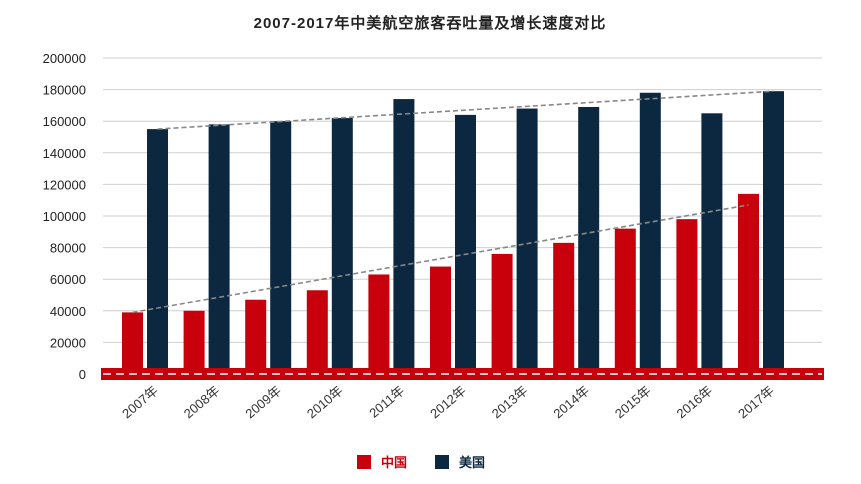  I want to click on y-tick-label: 160000, so click(64, 121).